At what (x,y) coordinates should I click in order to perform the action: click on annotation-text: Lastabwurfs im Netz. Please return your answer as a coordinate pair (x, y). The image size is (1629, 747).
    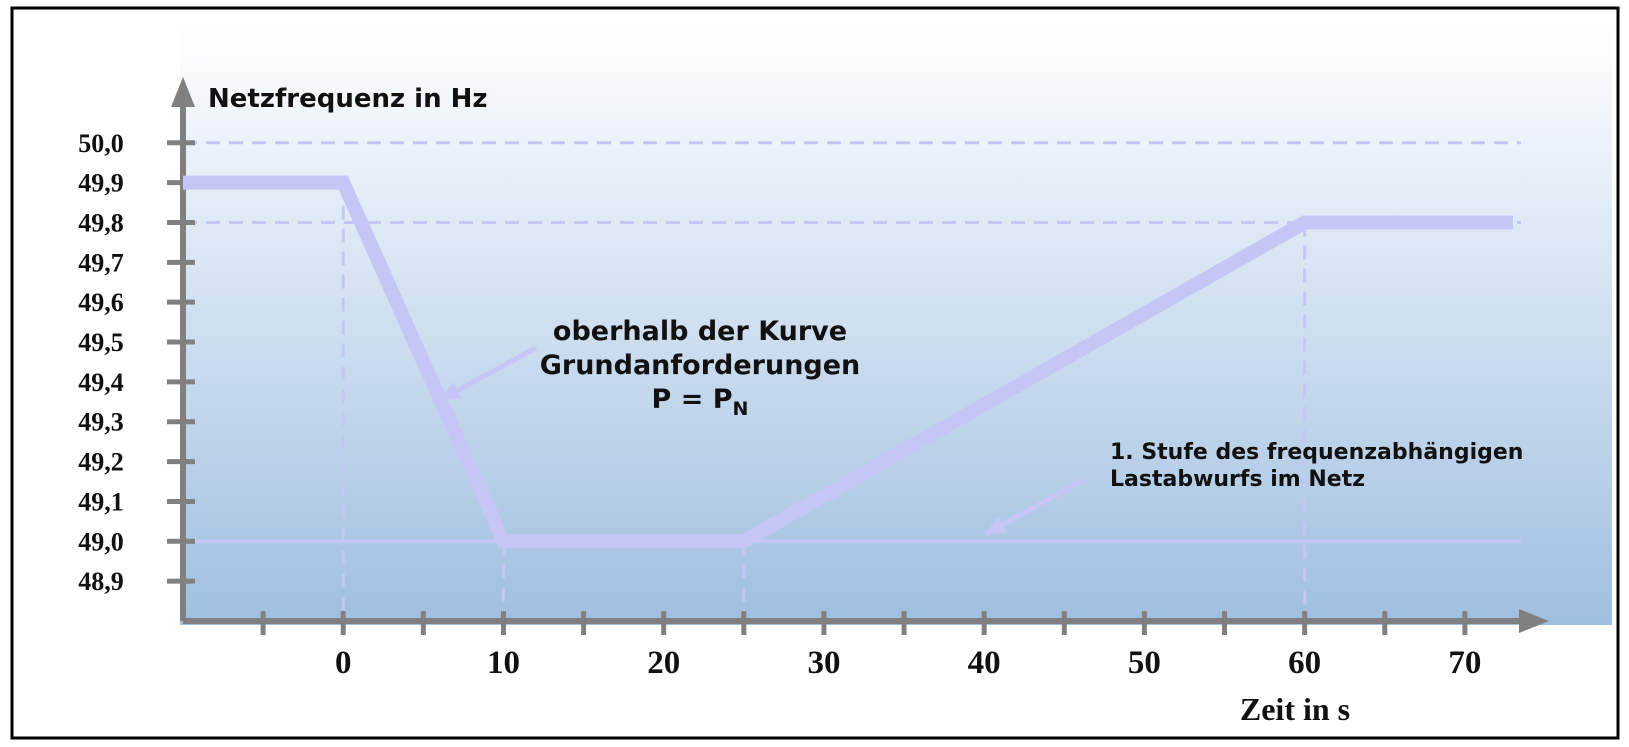
    Looking at the image, I should click on (1237, 479).